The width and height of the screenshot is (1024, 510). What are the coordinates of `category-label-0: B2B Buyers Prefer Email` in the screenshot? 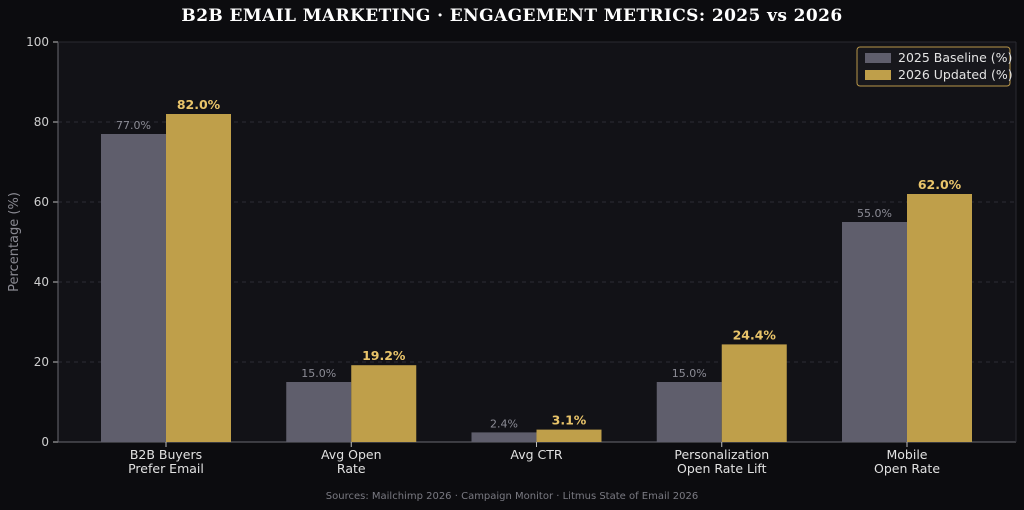 It's located at (166, 461).